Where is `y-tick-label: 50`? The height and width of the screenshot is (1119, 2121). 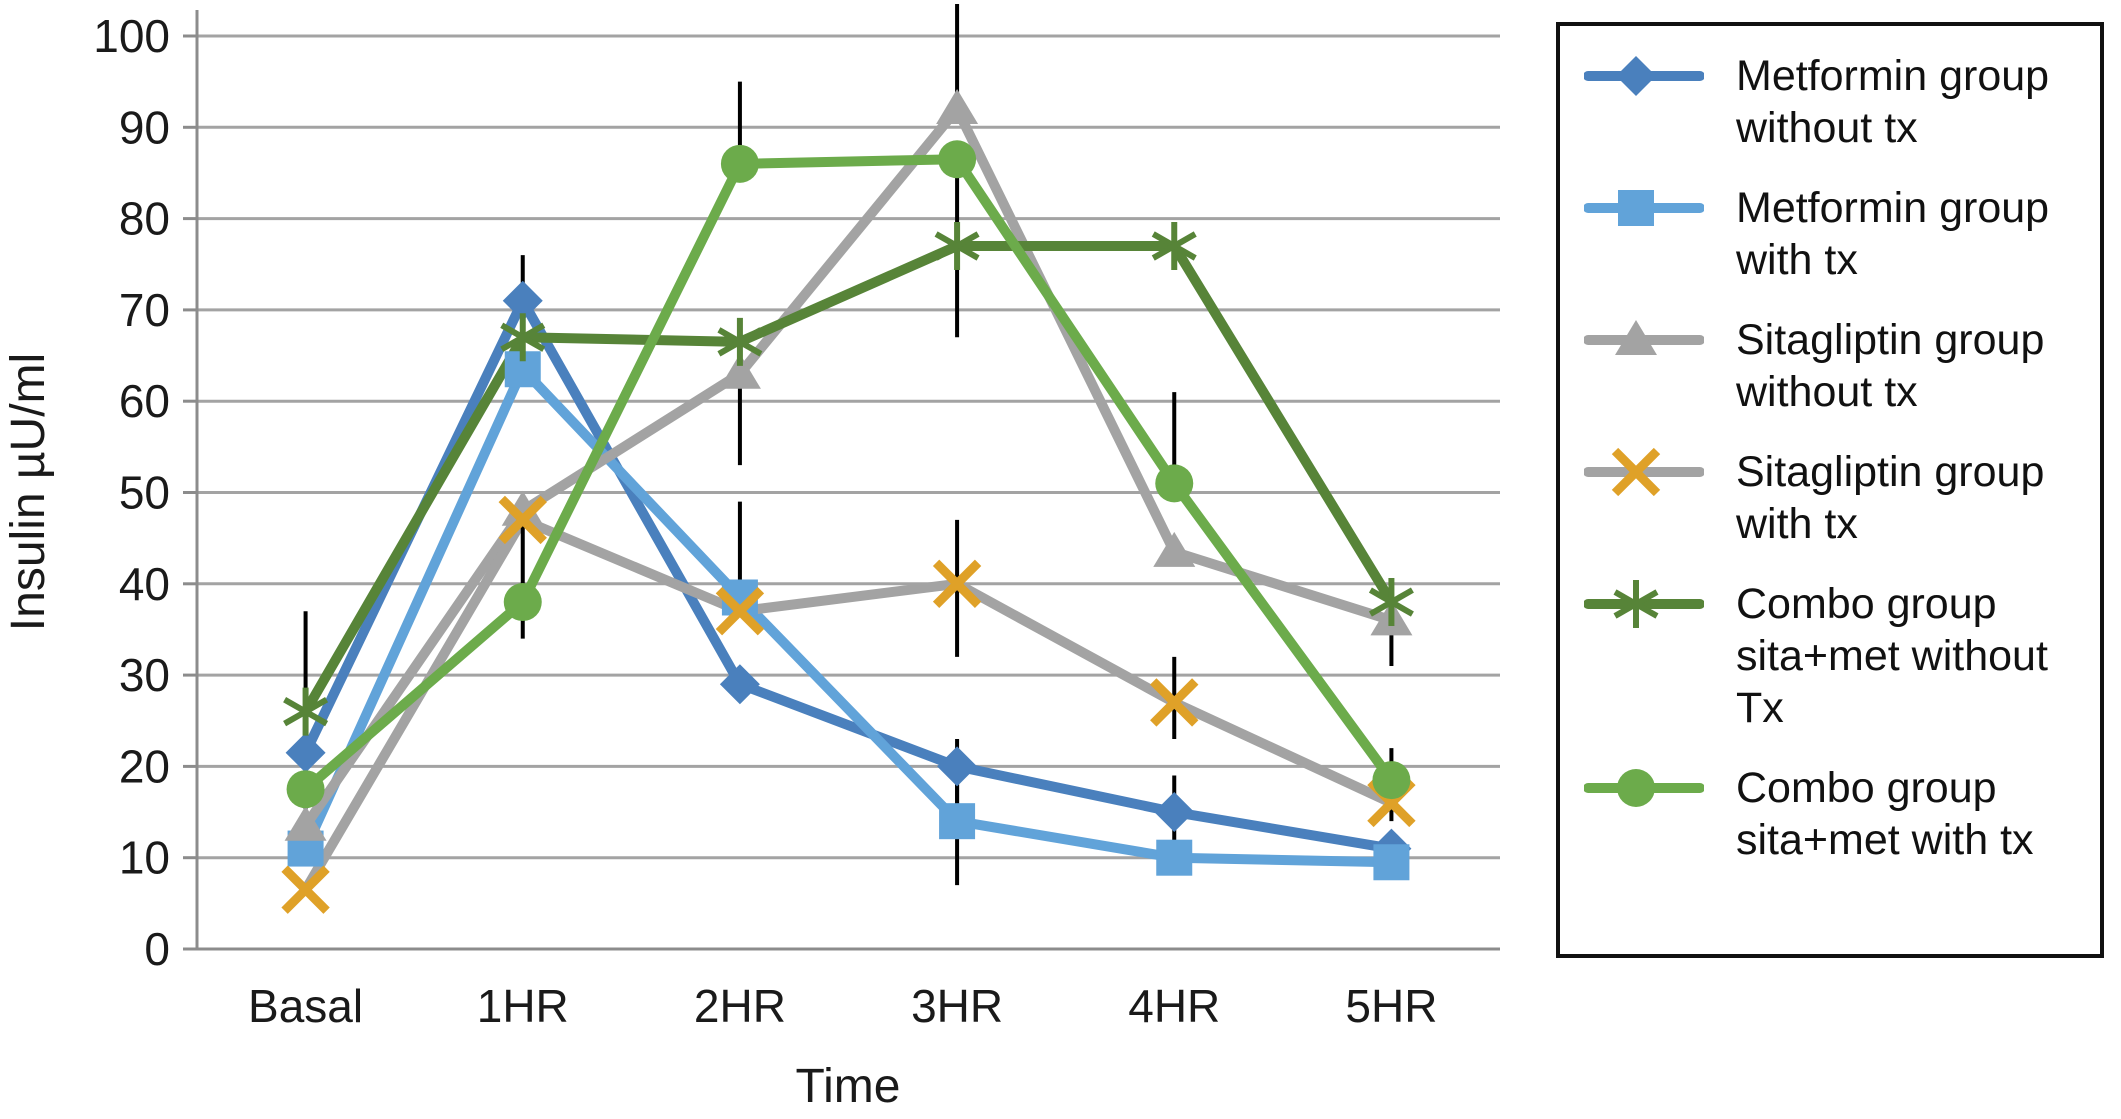 y-tick-label: 50 is located at coordinates (144, 493).